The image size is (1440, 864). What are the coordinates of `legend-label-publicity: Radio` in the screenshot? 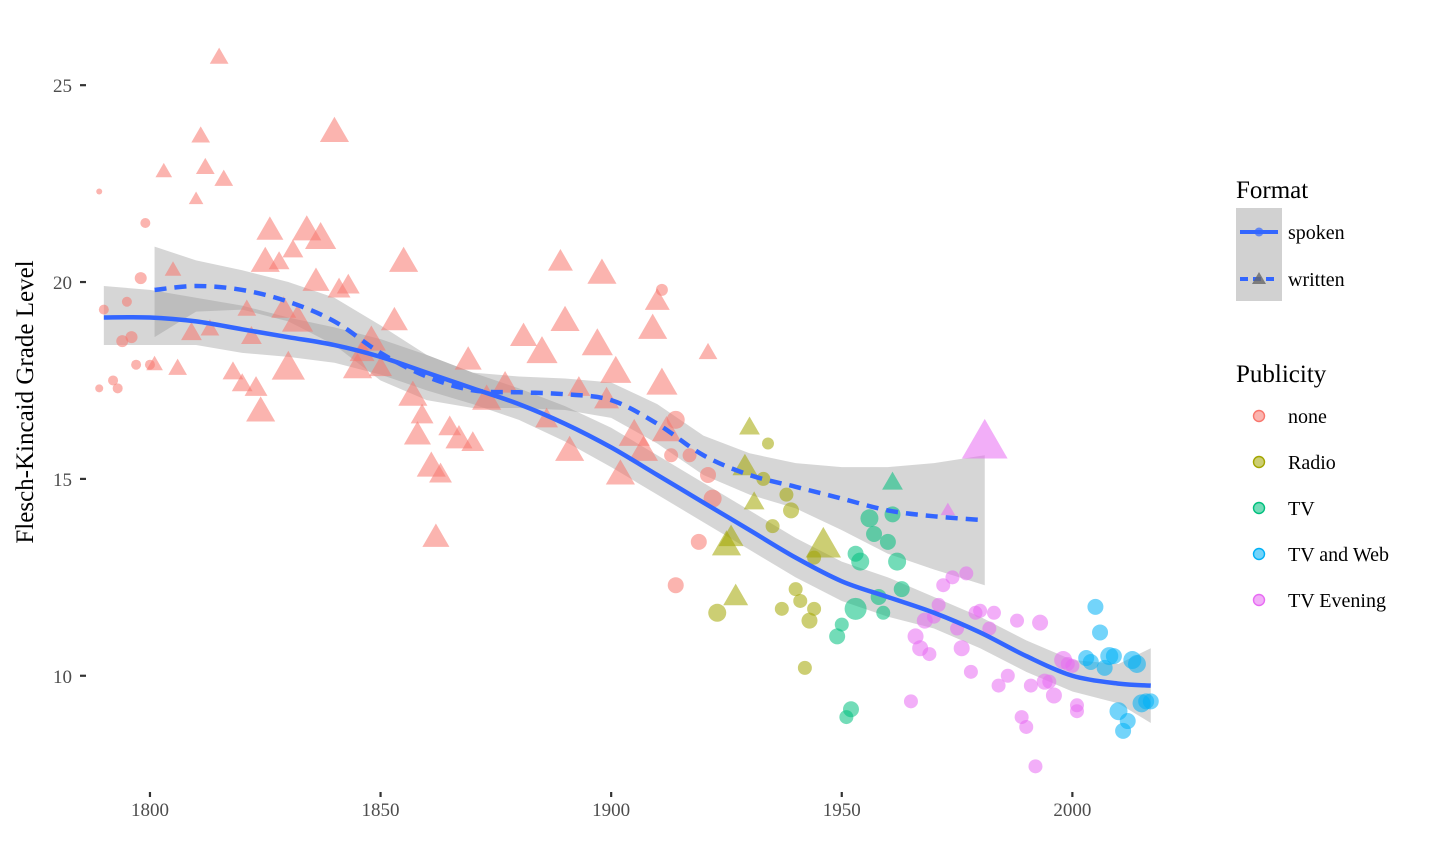 It's located at (1312, 463).